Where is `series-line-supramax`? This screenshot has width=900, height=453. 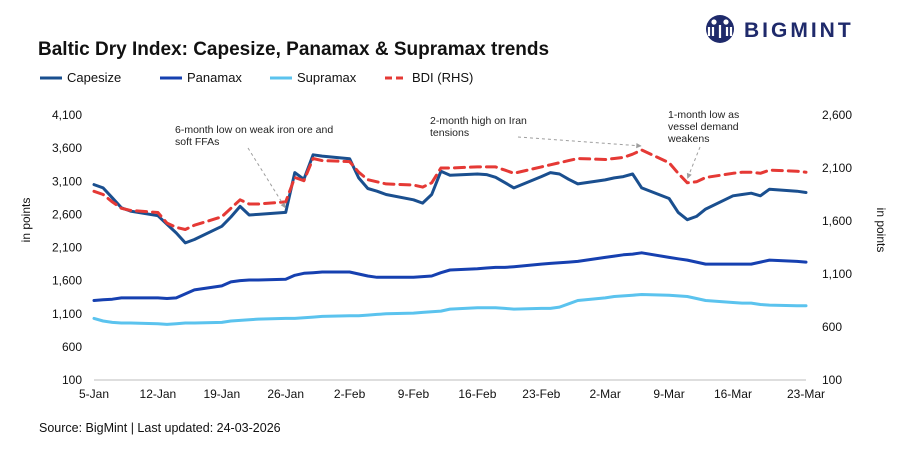
series-line-supramax is located at coordinates (450, 309).